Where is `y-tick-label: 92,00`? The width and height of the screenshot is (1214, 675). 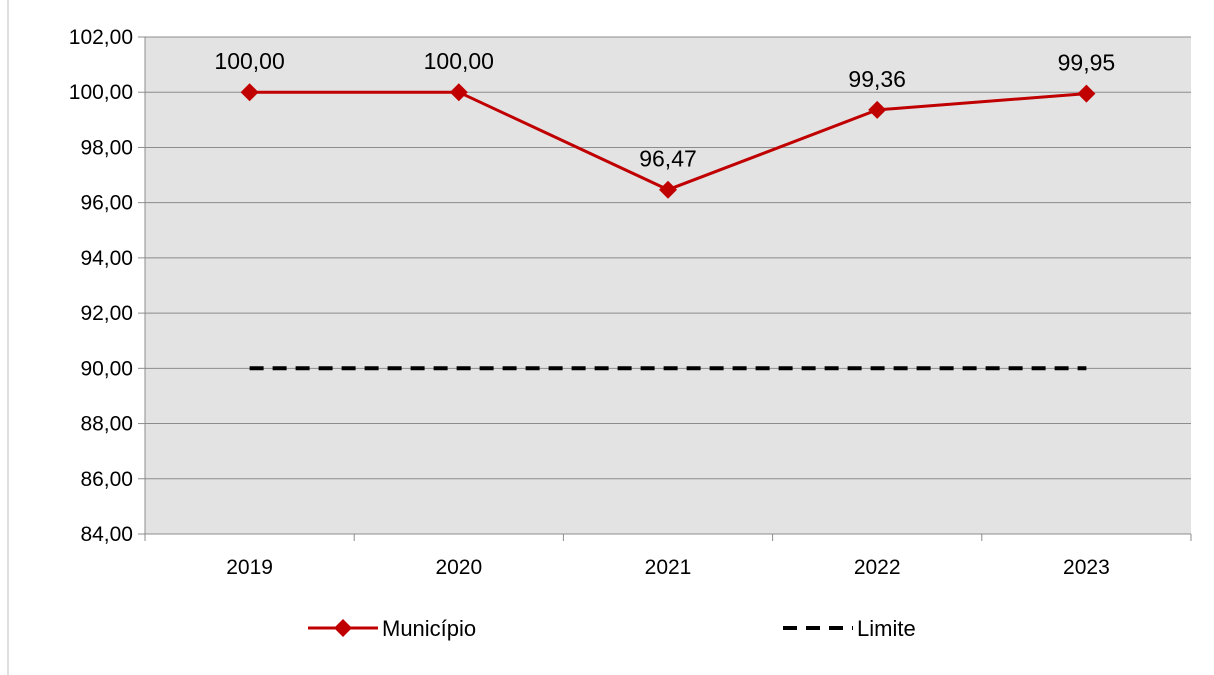
y-tick-label: 92,00 is located at coordinates (106, 313).